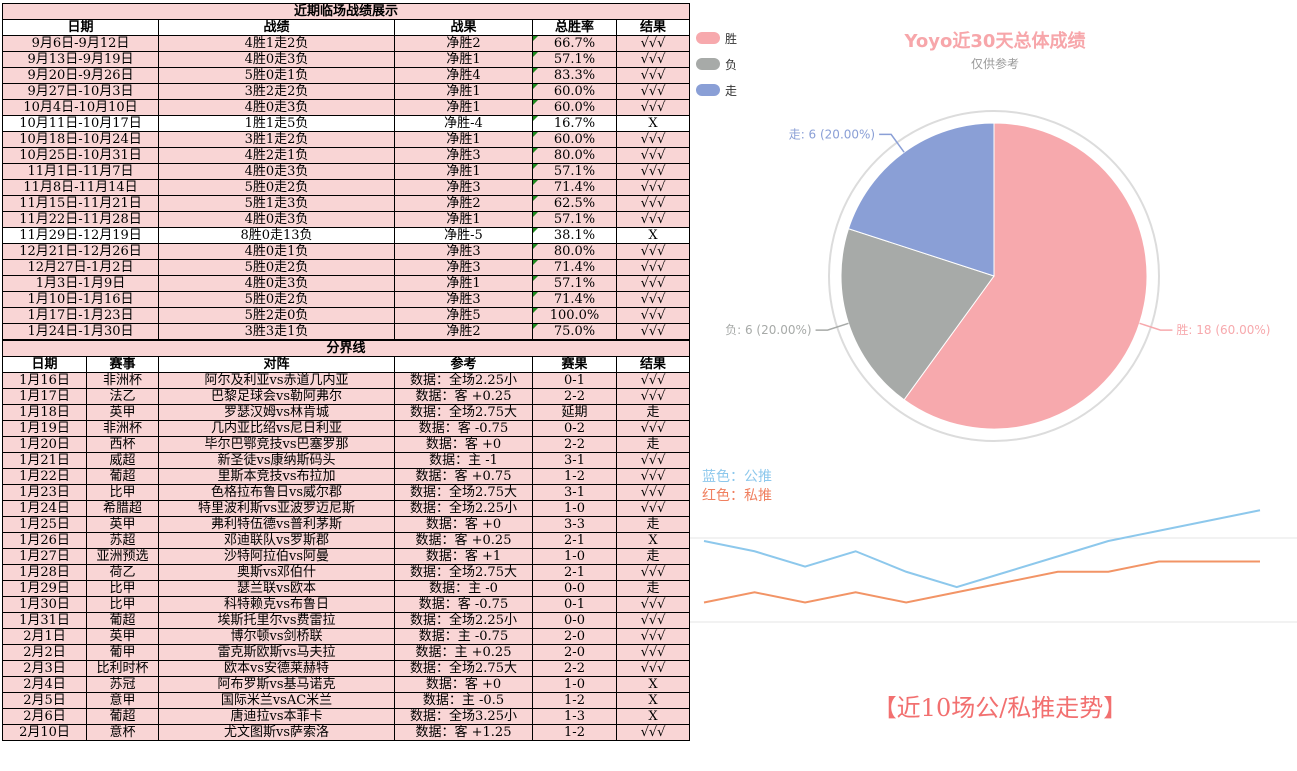  I want to click on trend-title: 【近10场公/私推走势】, so click(1000, 708).